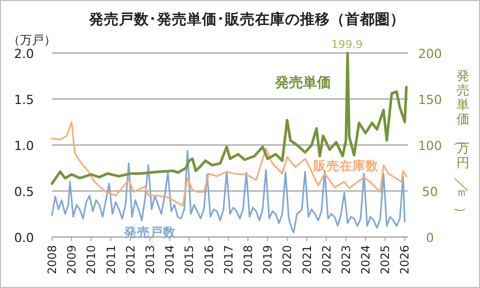  I want to click on x-tick-label: 2012, so click(130, 259).